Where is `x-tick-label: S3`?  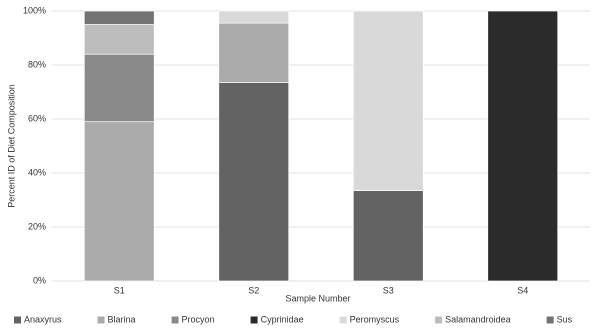
x-tick-label: S3 is located at coordinates (388, 290).